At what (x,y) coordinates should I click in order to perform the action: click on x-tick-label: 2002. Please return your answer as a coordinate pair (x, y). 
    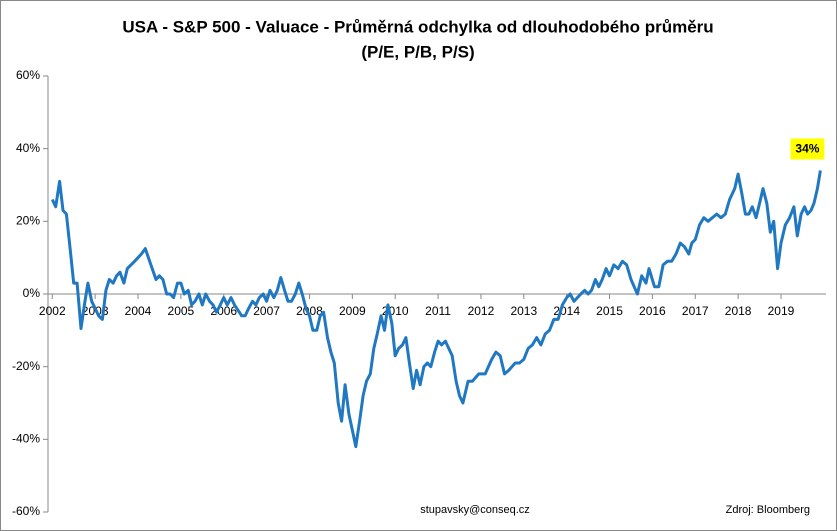
    Looking at the image, I should click on (52, 311).